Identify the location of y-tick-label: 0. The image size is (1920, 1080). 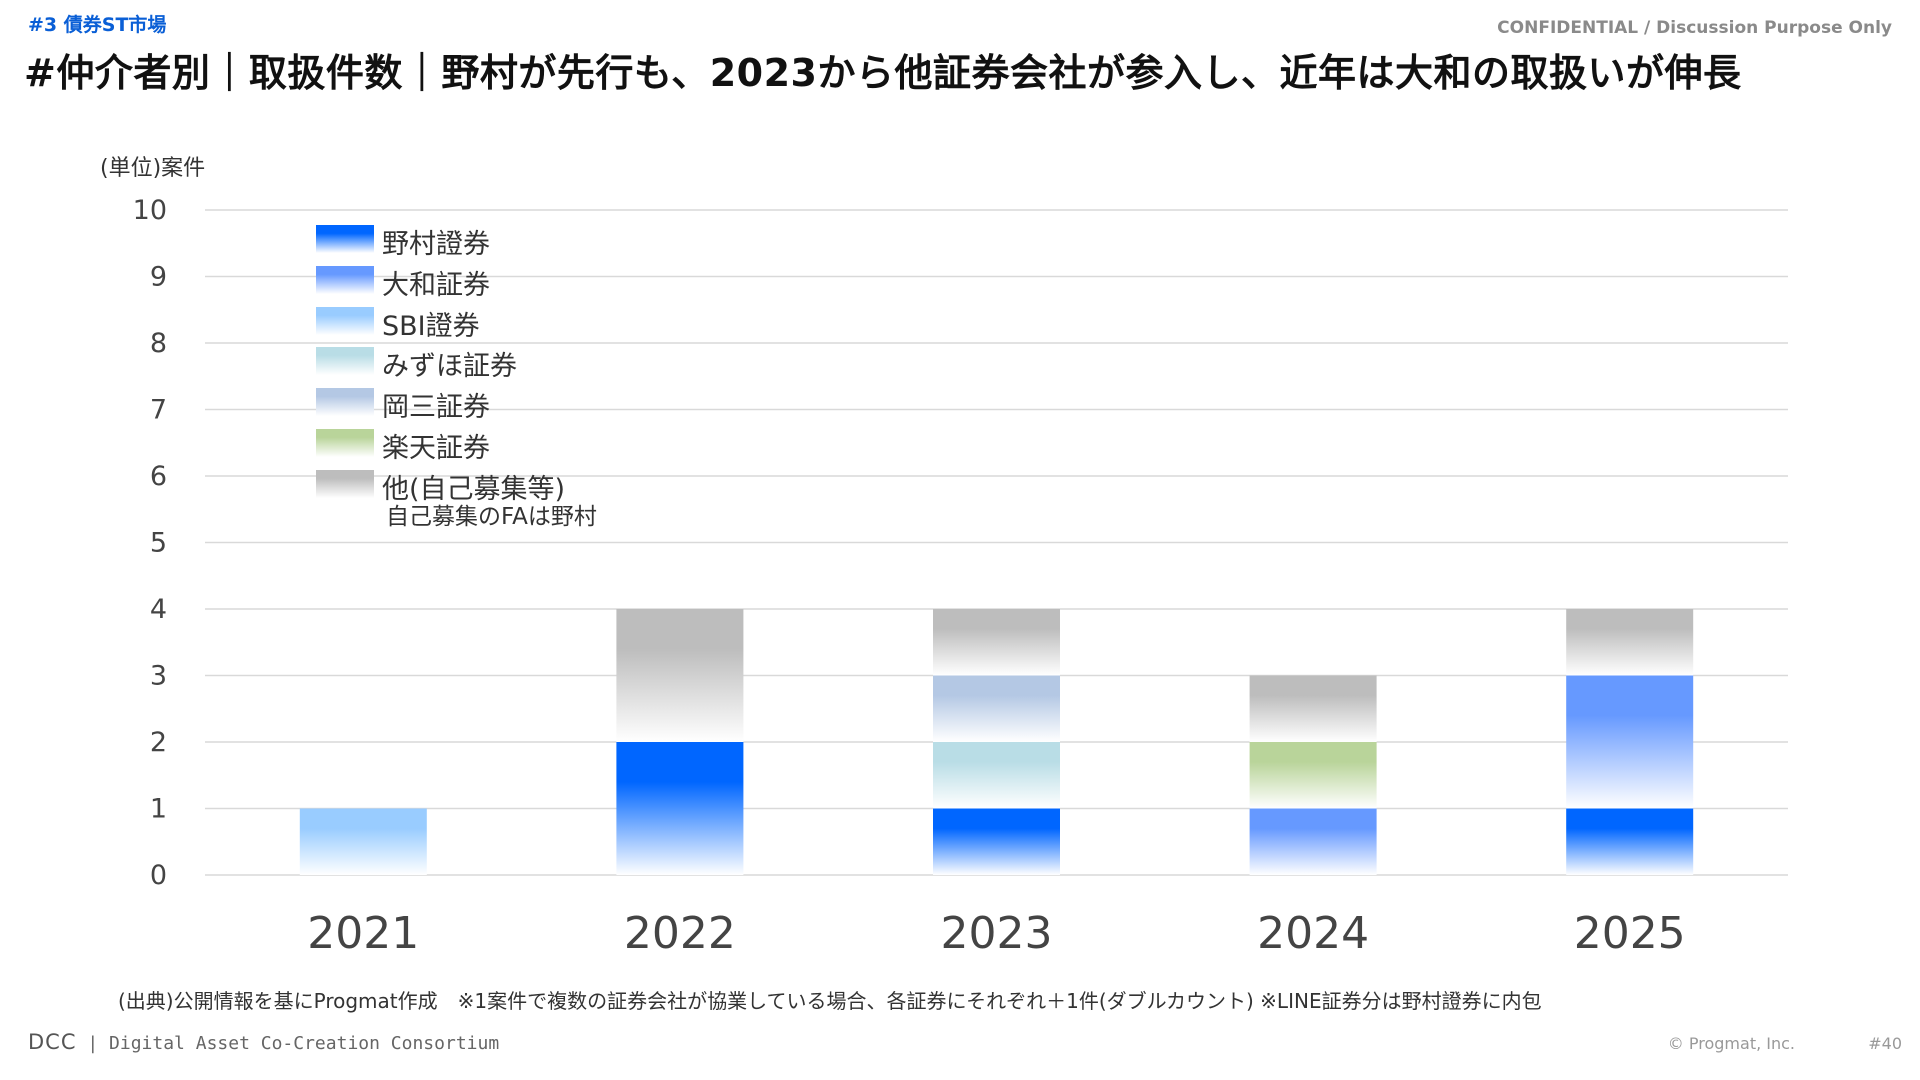
(158, 875).